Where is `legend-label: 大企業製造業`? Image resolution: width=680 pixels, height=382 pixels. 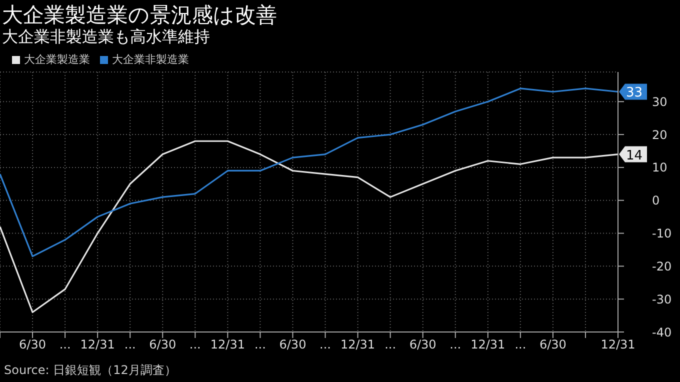
legend-label: 大企業製造業 is located at coordinates (57, 59).